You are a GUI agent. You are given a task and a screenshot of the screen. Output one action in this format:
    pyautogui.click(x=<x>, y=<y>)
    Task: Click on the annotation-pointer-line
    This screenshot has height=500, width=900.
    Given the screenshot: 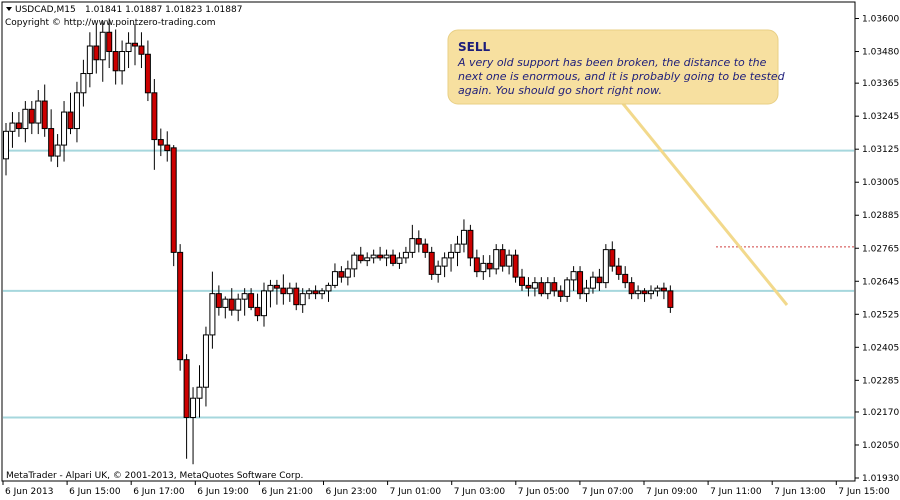 What is the action you would take?
    pyautogui.click(x=703, y=202)
    